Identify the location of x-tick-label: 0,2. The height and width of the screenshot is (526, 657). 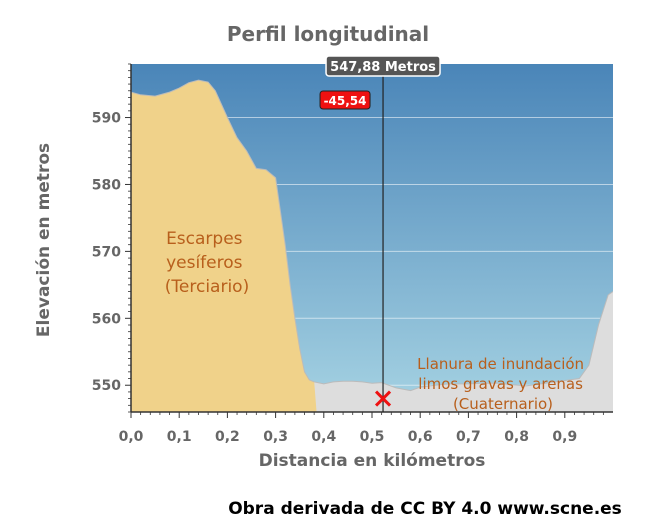
(227, 437).